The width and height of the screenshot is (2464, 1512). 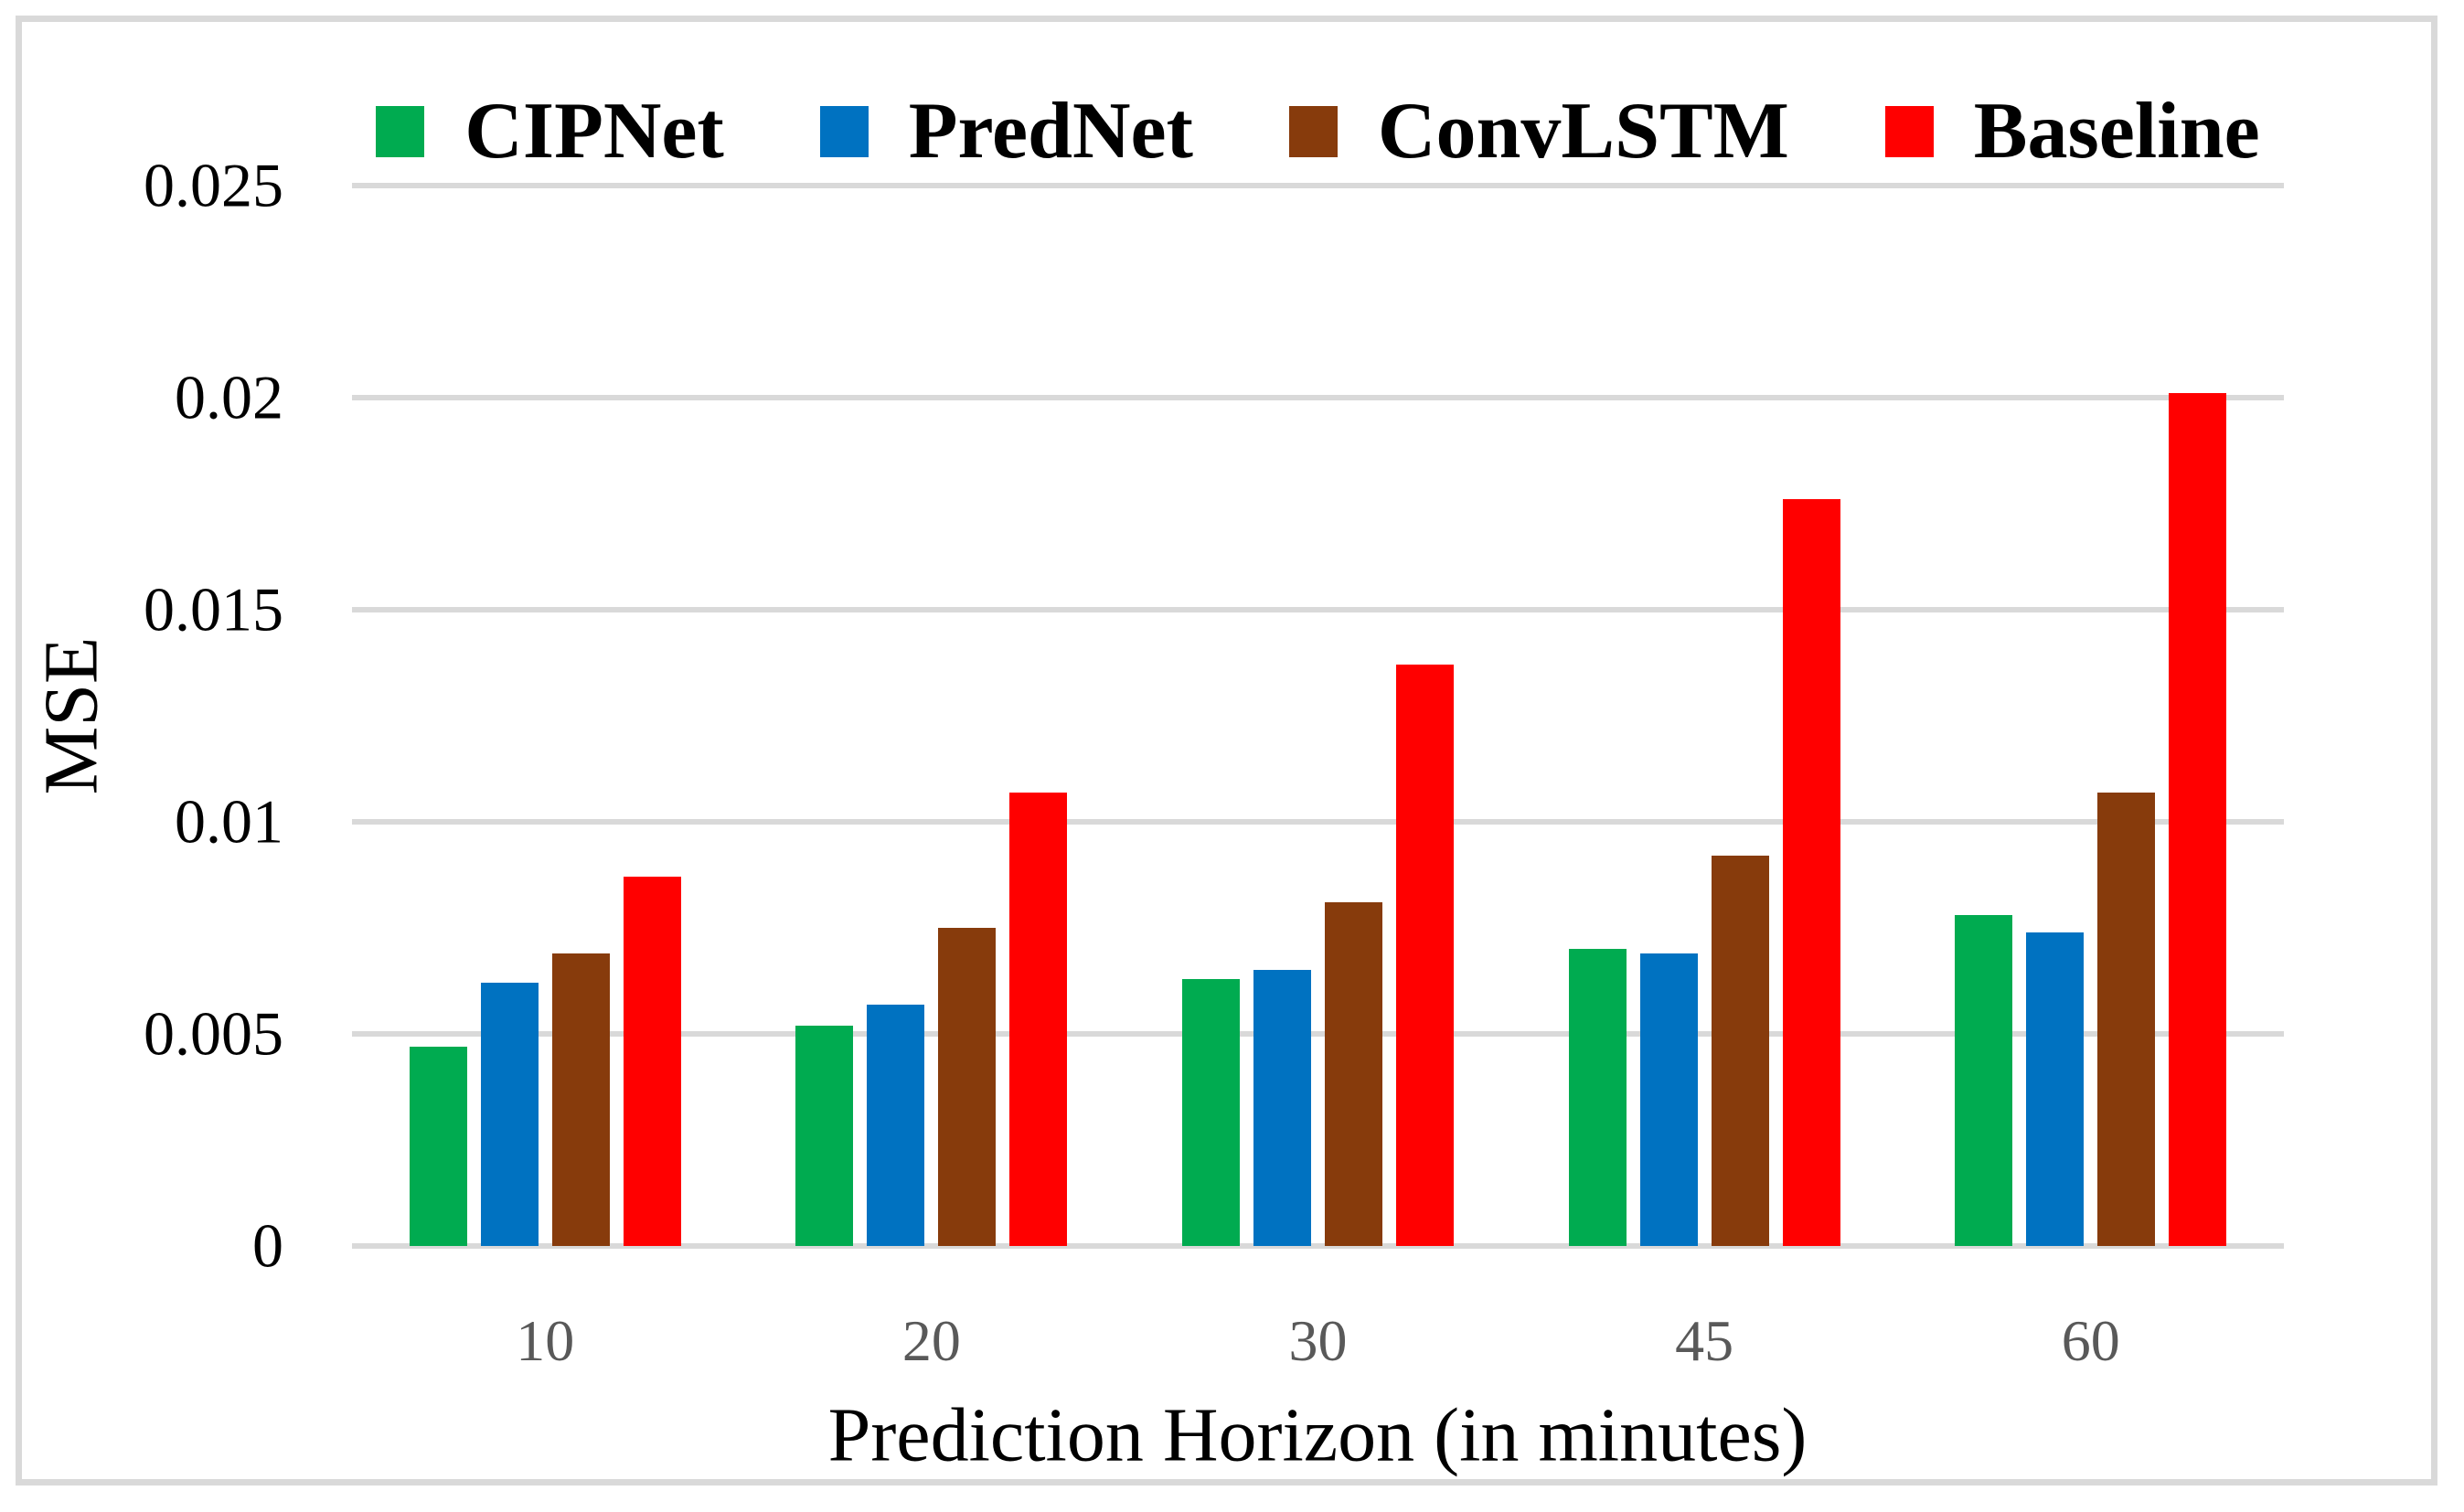 I want to click on legend-label: Baseline, so click(x=2116, y=131).